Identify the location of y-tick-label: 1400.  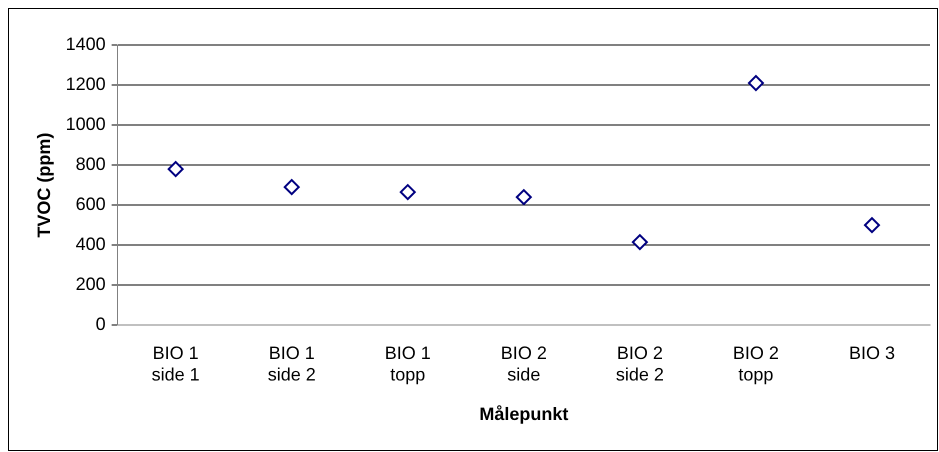
(86, 44).